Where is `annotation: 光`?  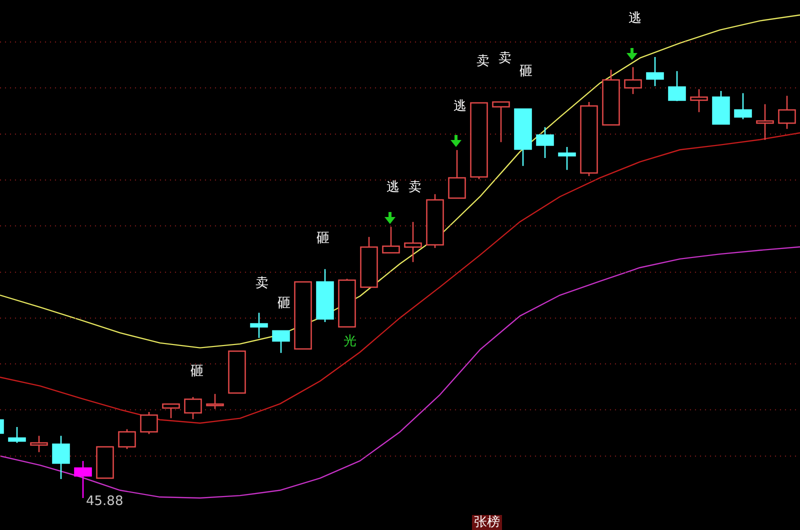
annotation: 光 is located at coordinates (350, 341).